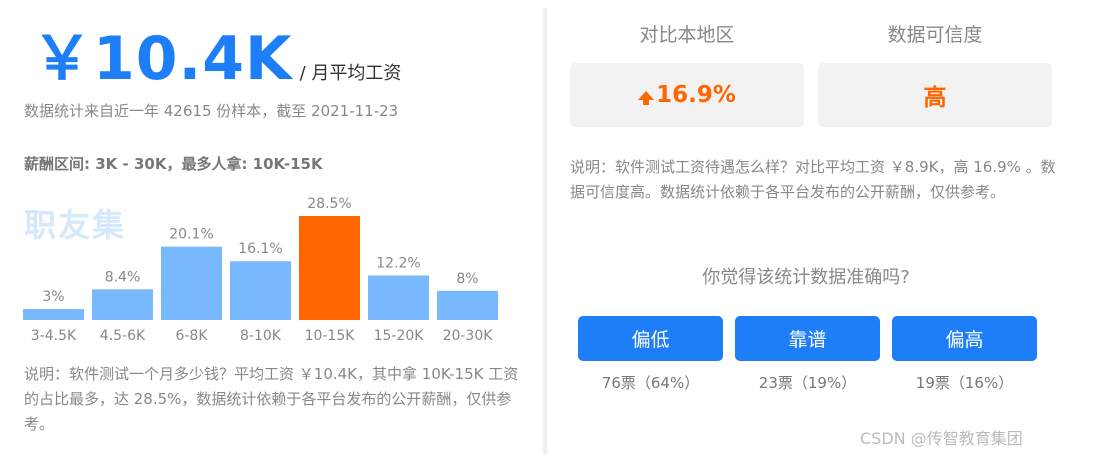 The image size is (1094, 454). Describe the element at coordinates (650, 338) in the screenshot. I see `vote-low-button: 偏低` at that location.